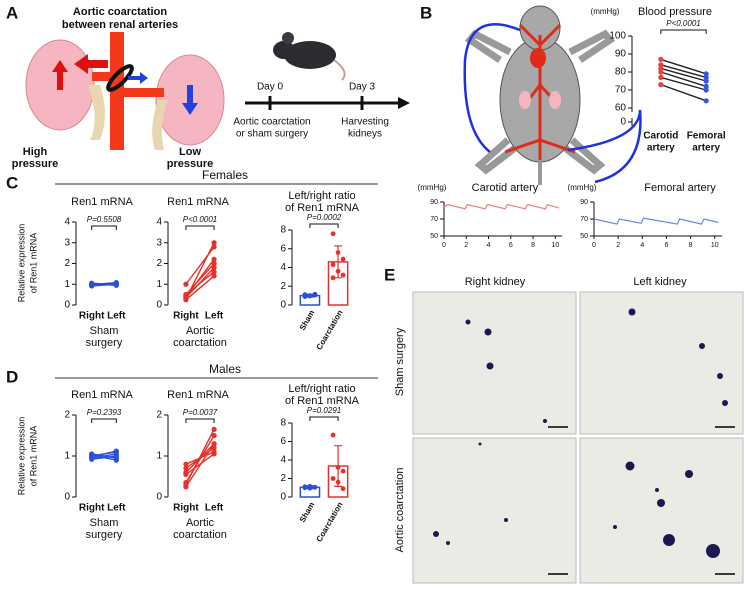 Image resolution: width=750 pixels, height=591 pixels. What do you see at coordinates (400, 510) in the screenshot?
I see `row-label: Aortic coarctation` at bounding box center [400, 510].